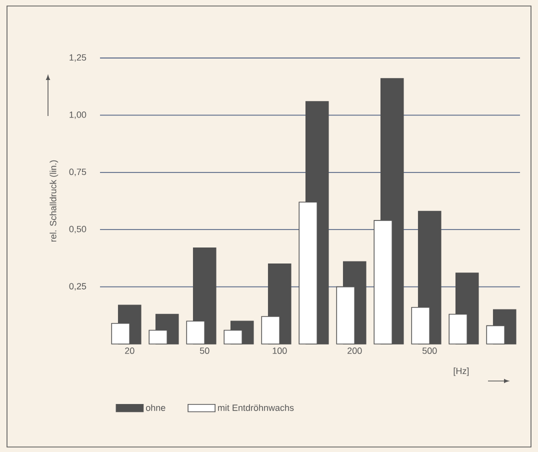  Describe the element at coordinates (129, 351) in the screenshot. I see `x-tick-label: 20` at that location.